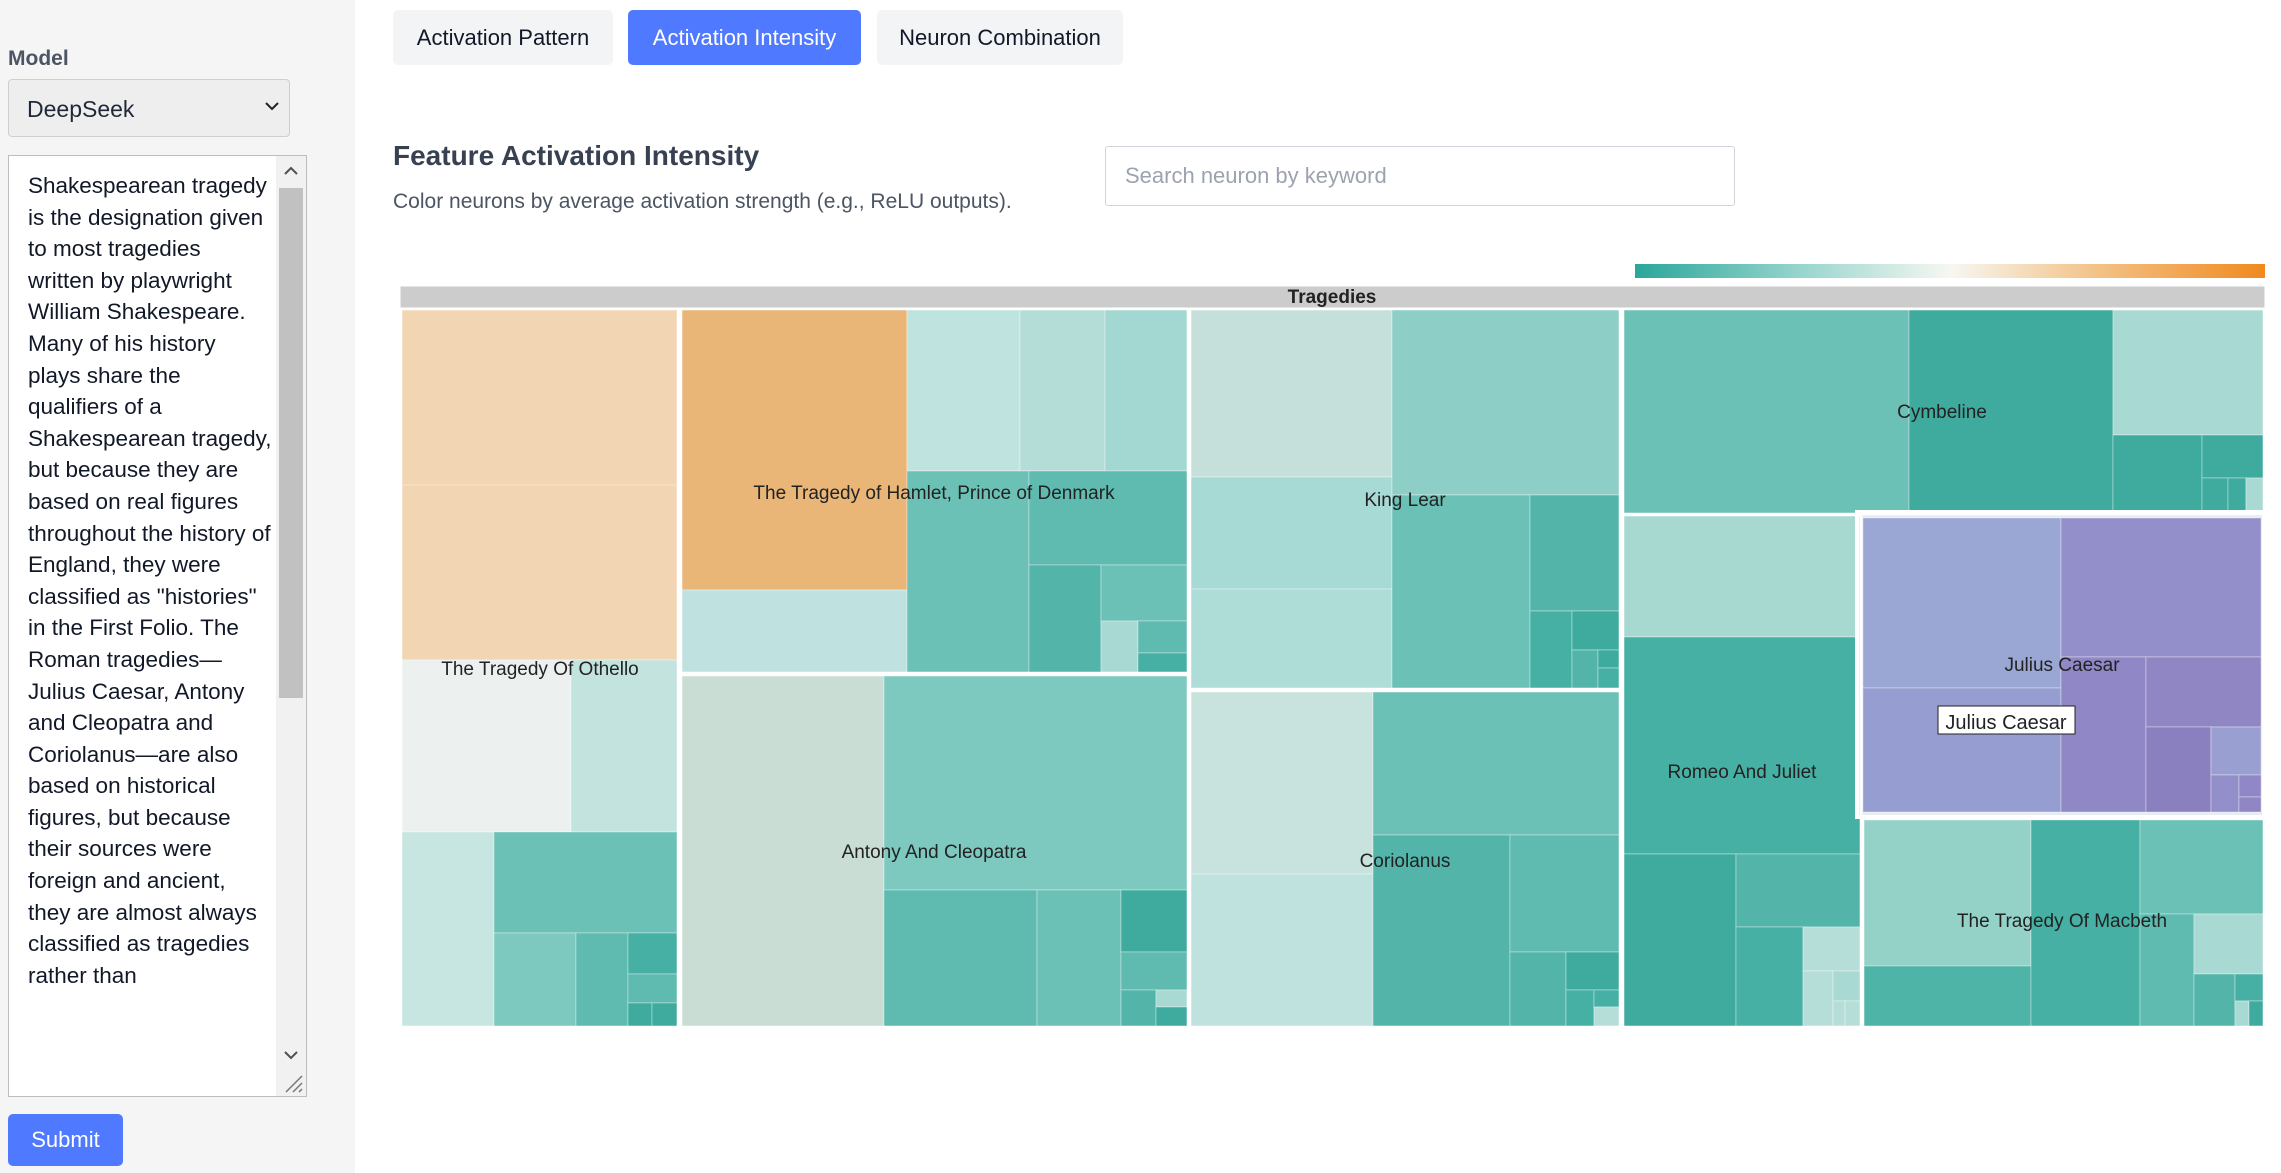 This screenshot has height=1173, width=2281. What do you see at coordinates (65, 1140) in the screenshot?
I see `submit-button: Submit` at bounding box center [65, 1140].